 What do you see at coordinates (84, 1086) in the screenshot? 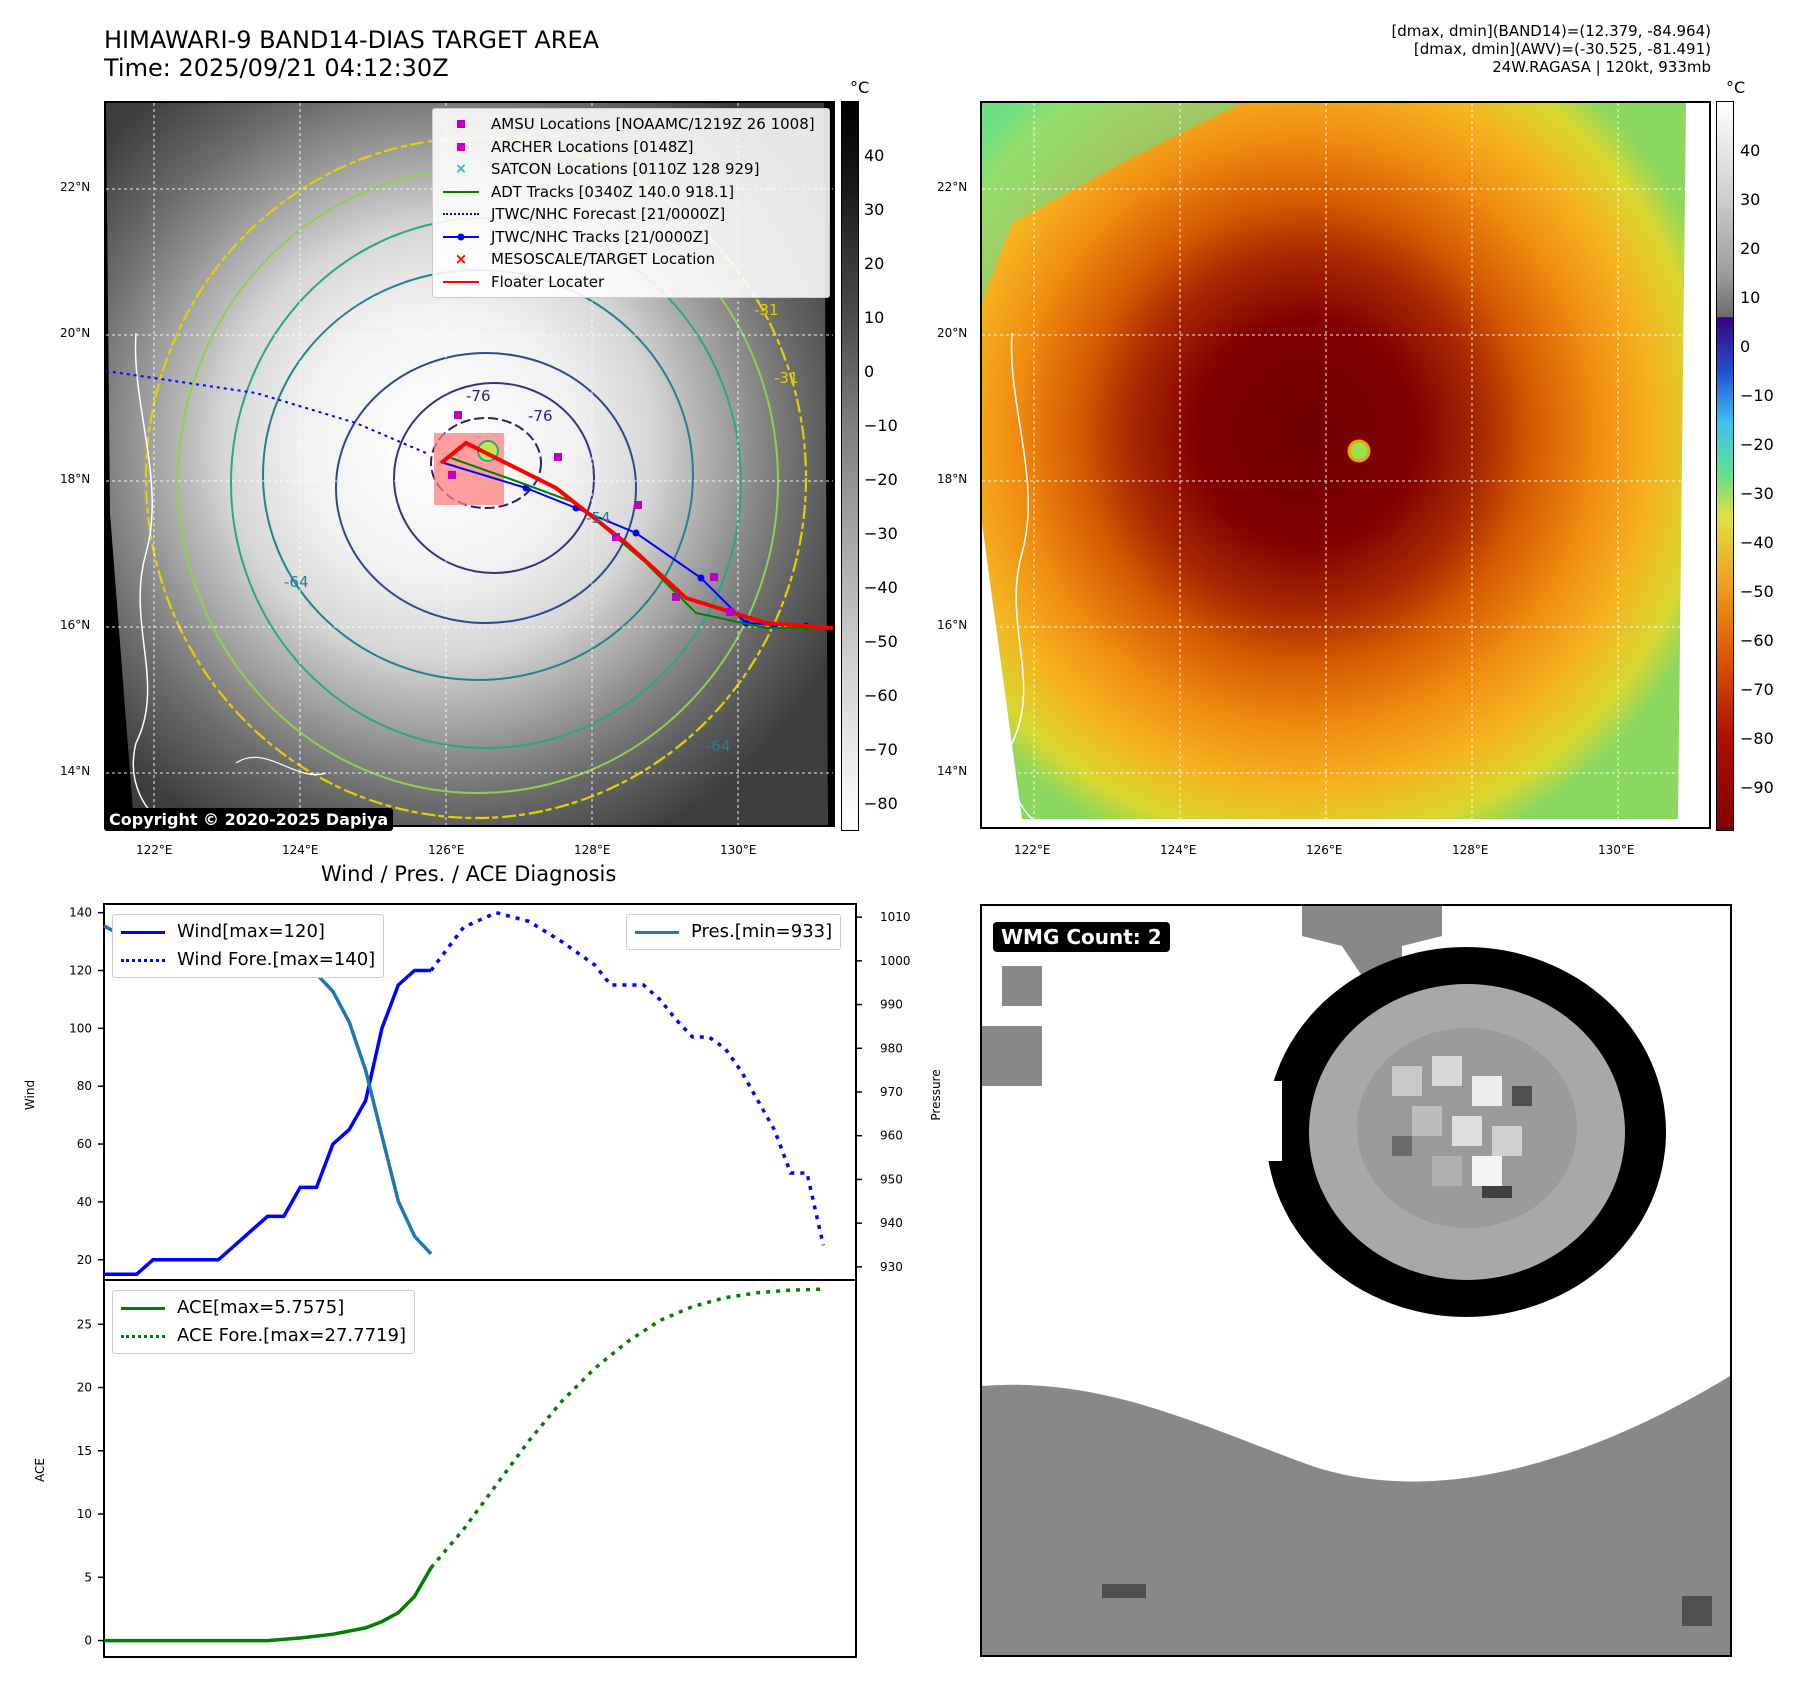
I see `wind-tick-label: 80` at bounding box center [84, 1086].